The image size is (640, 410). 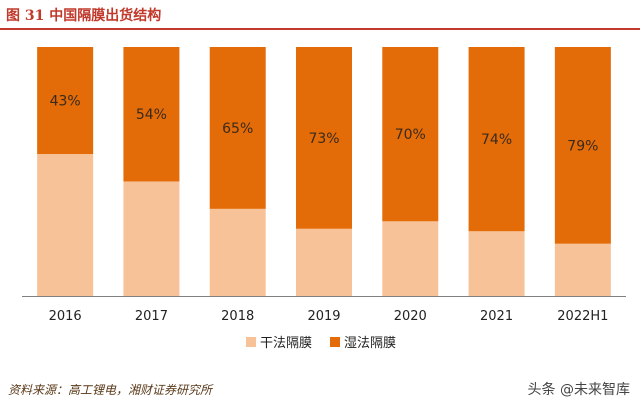 I want to click on bar-wet-2019, so click(x=324, y=138).